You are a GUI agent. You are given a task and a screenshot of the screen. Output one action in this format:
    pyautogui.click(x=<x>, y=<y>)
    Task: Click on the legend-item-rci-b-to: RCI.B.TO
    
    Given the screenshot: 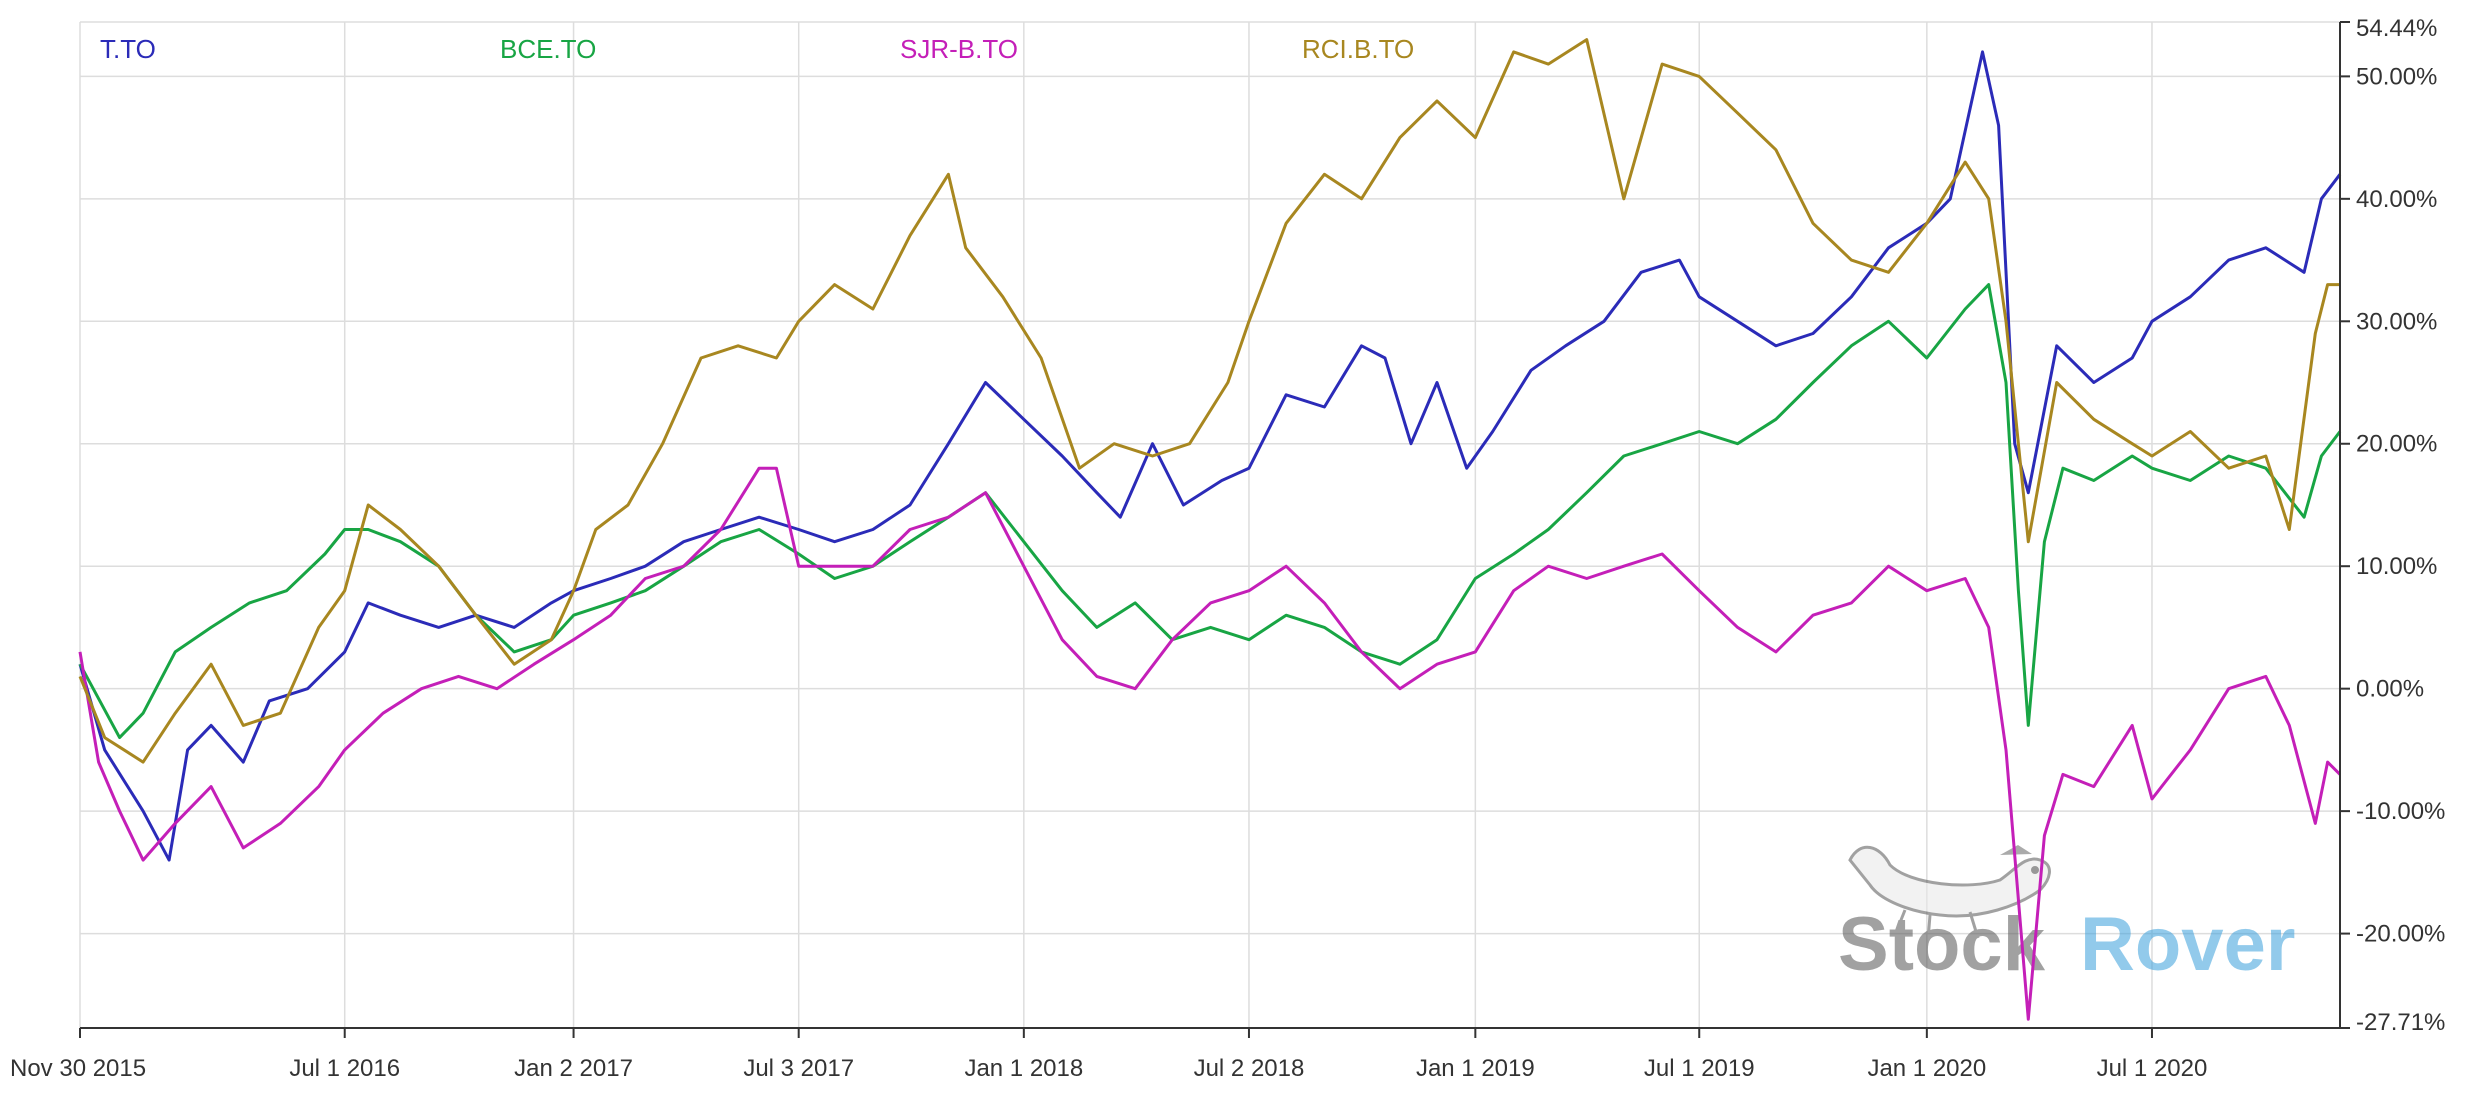 What is the action you would take?
    pyautogui.click(x=1358, y=49)
    